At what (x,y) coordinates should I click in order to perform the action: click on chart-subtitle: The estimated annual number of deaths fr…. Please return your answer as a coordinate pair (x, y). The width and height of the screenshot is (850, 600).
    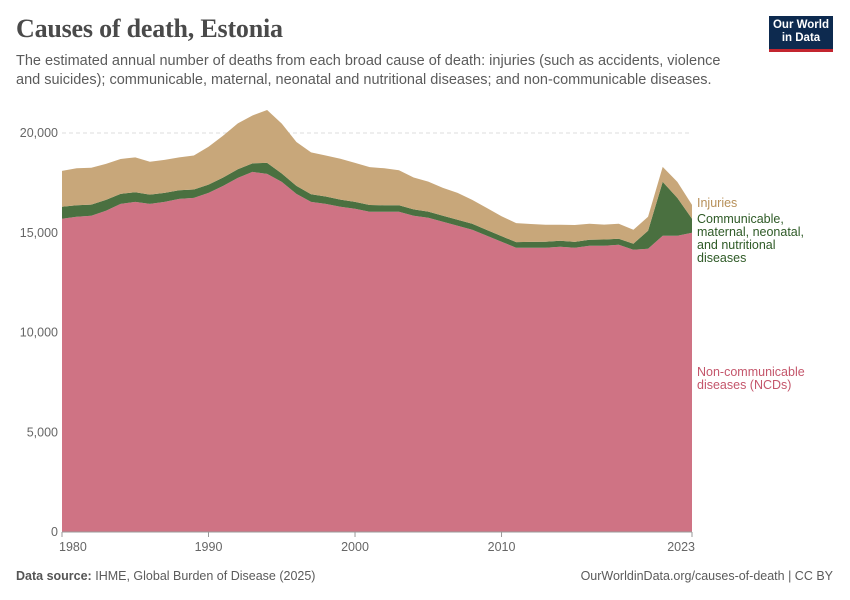
    Looking at the image, I should click on (368, 70).